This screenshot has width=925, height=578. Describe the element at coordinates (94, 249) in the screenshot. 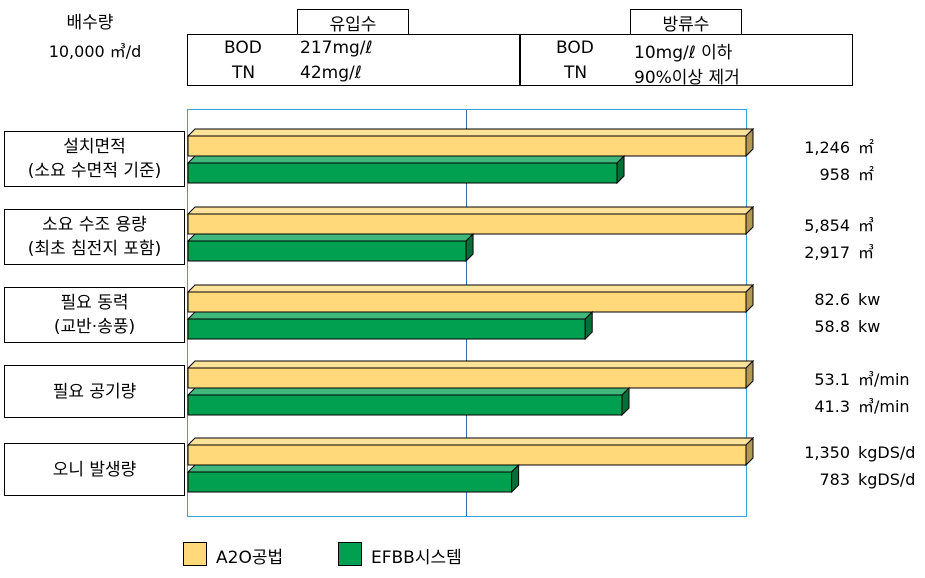

I see `category-label-1-line-2: (최초 침전지 포함)` at that location.